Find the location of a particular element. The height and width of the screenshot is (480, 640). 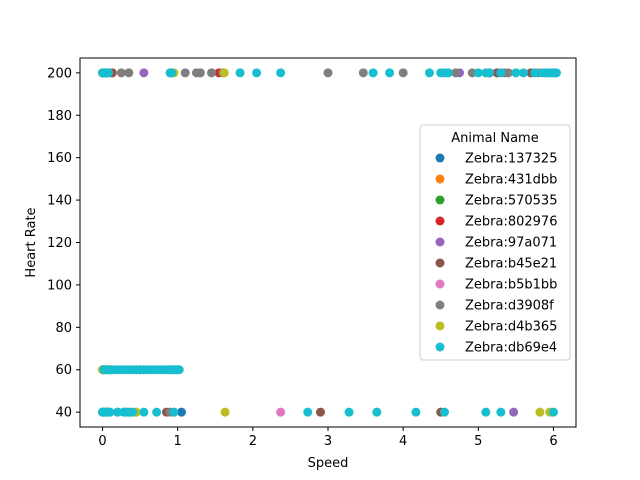

y-axis-label: Heart Rate is located at coordinates (31, 242).